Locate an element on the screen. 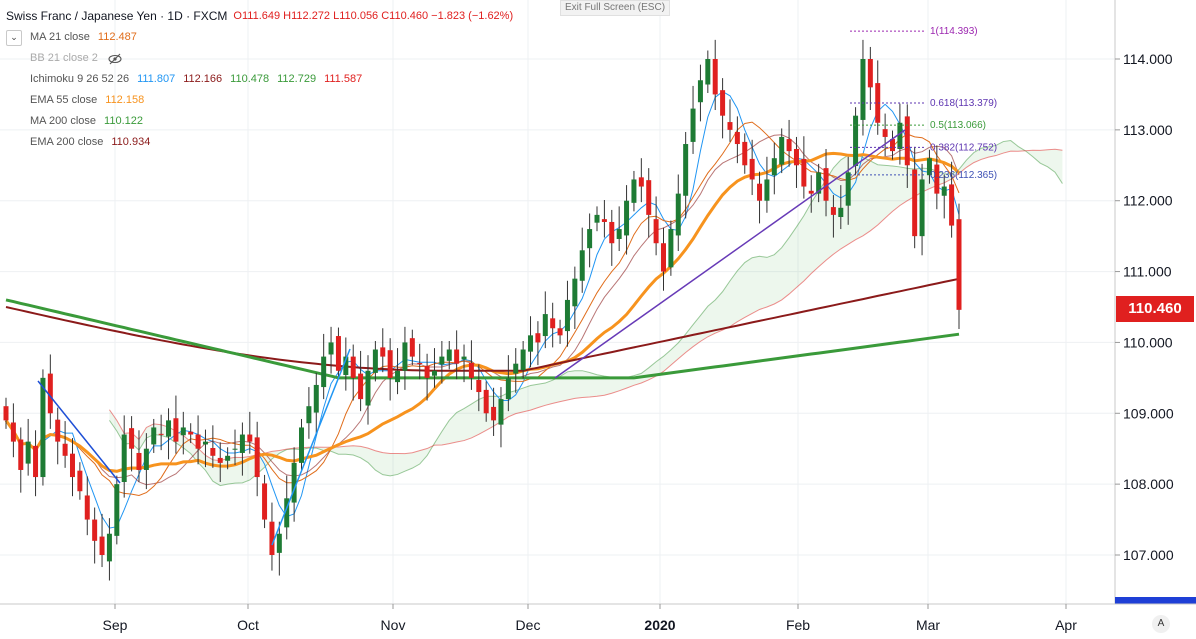 The height and width of the screenshot is (639, 1196). y-tick-label: 110.000 is located at coordinates (1148, 342).